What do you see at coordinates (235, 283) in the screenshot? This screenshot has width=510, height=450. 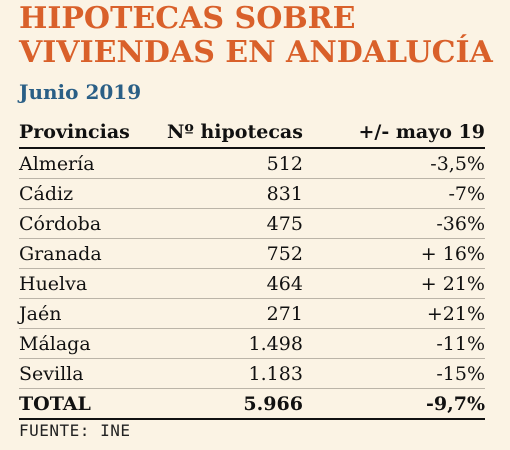 I see `cell-hipotecas: 464` at bounding box center [235, 283].